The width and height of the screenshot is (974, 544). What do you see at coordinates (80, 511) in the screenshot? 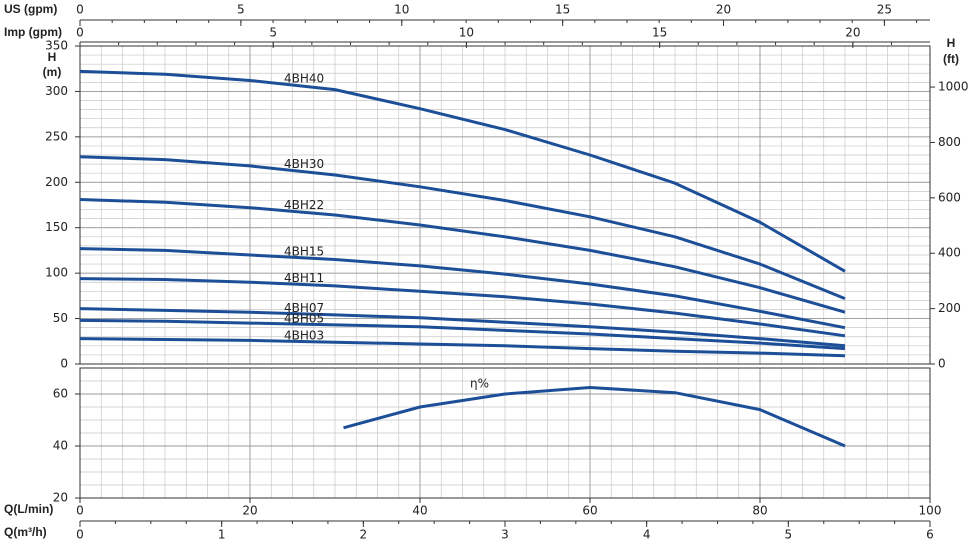
I see `x-tick-label: 0` at bounding box center [80, 511].